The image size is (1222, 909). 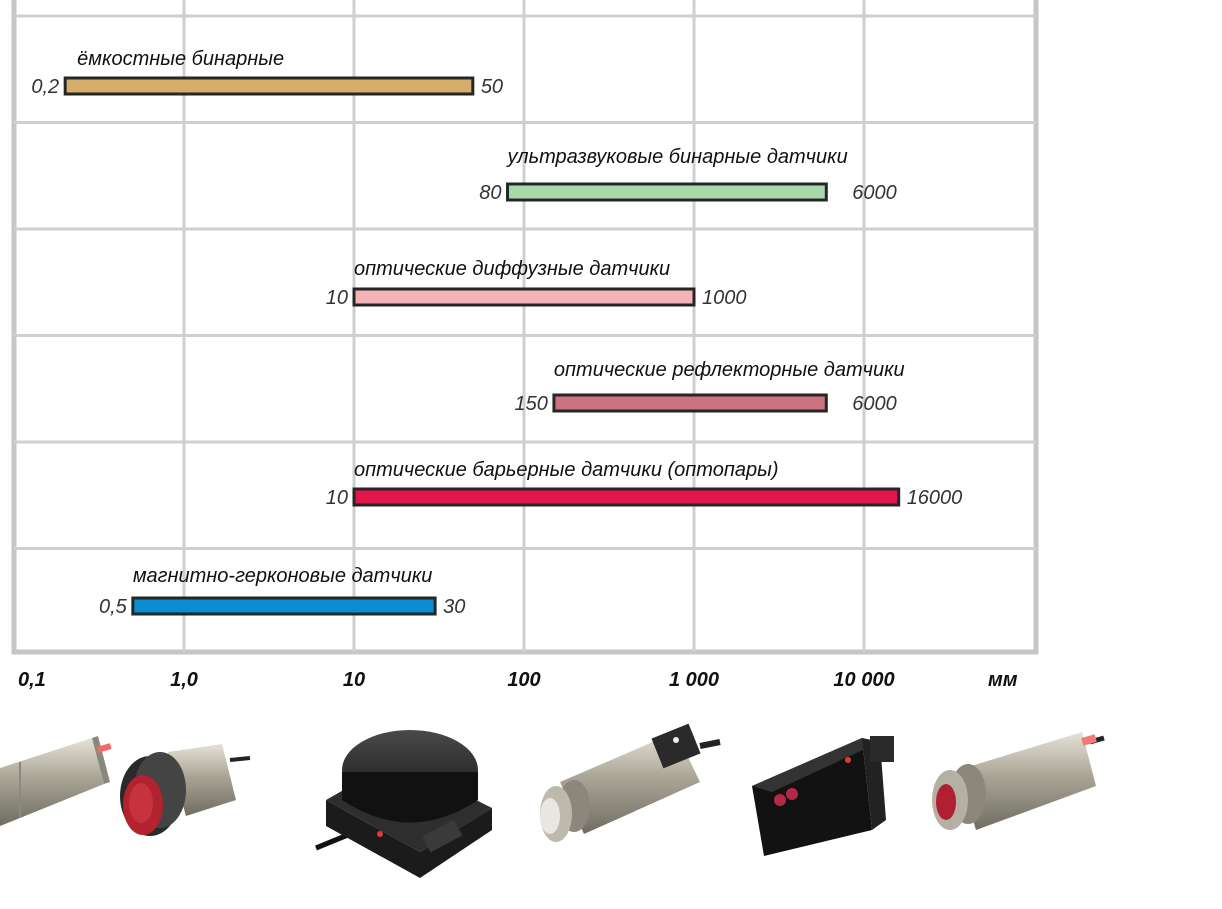 What do you see at coordinates (536, 283) in the screenshot?
I see `range-bar-group: оптические диффузные датчики 10 1000` at bounding box center [536, 283].